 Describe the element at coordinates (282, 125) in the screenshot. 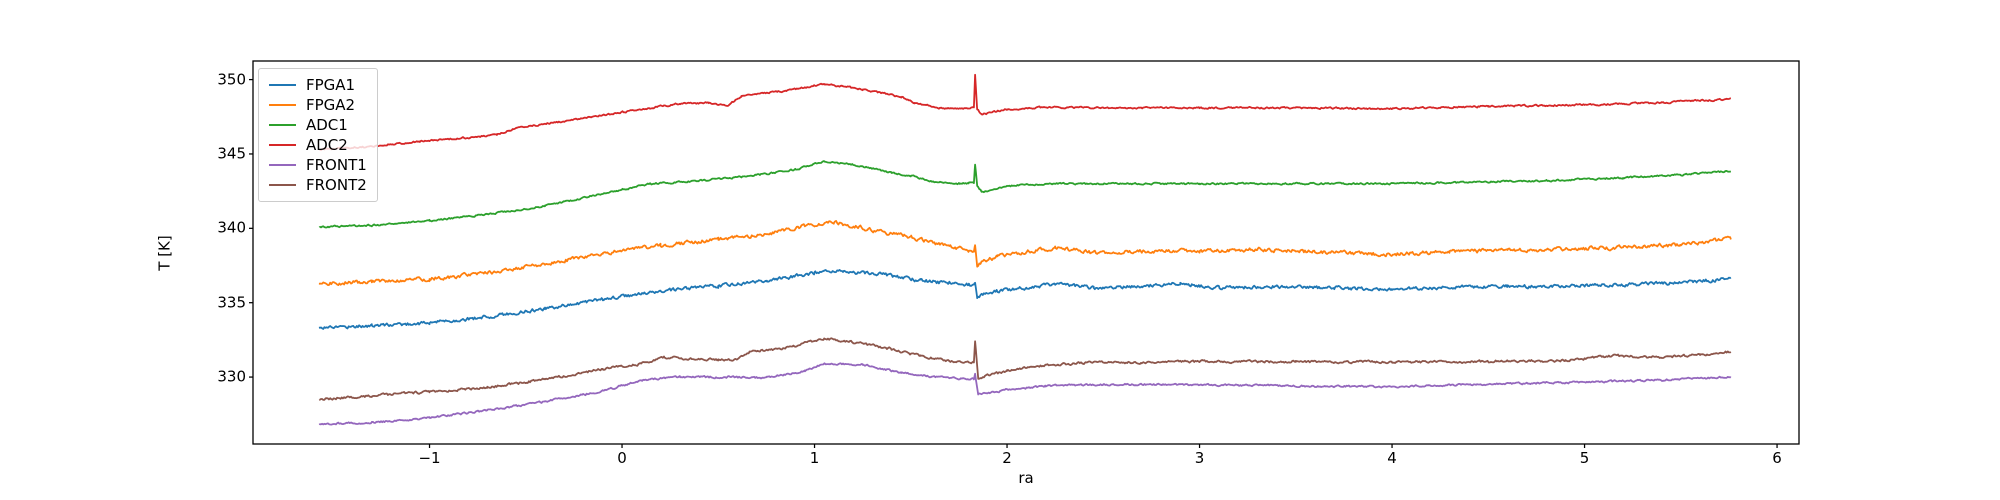

I see `legend-swatch-ADC1` at that location.